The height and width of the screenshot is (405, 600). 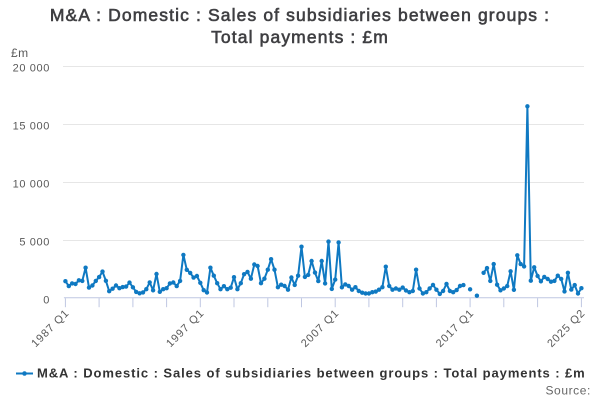 I want to click on svg-text: Total payments : £m, so click(x=300, y=37).